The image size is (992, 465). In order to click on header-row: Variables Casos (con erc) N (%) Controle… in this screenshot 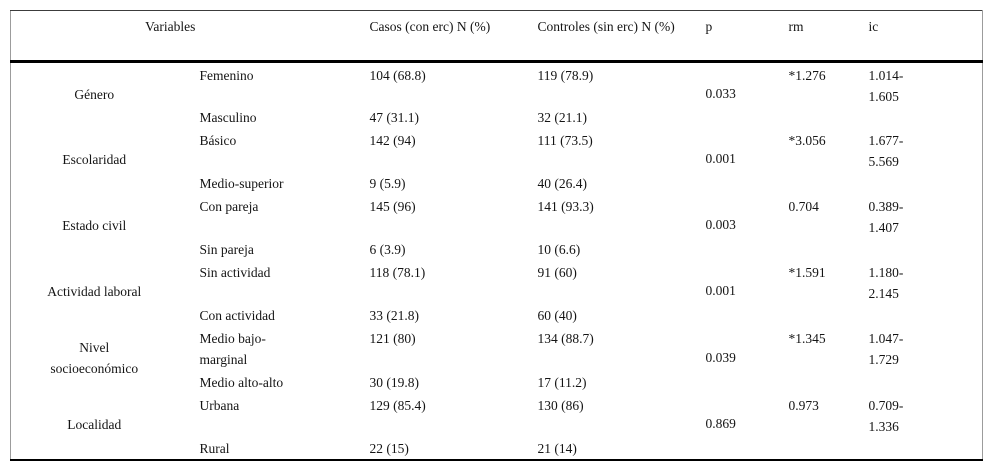, I will do `click(496, 36)`.